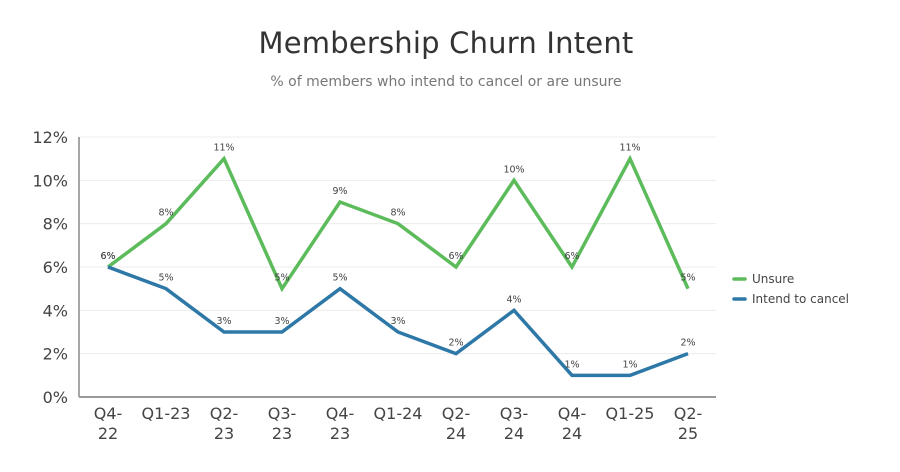  I want to click on x-tick-label: Q1-25, so click(630, 413).